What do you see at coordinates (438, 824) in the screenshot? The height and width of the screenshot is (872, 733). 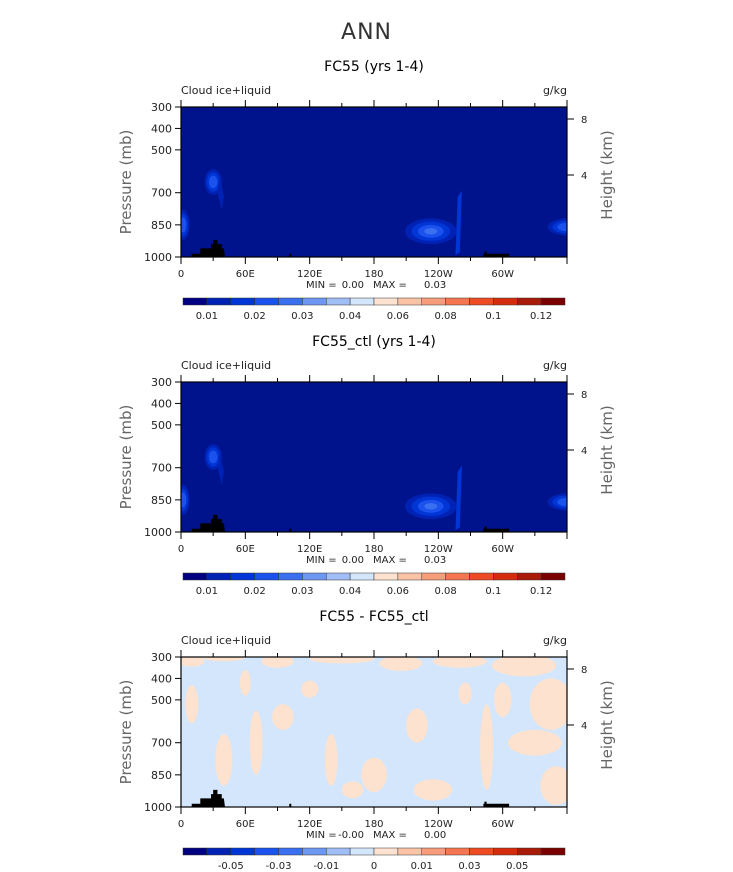 I see `x-tick-label: 120W` at bounding box center [438, 824].